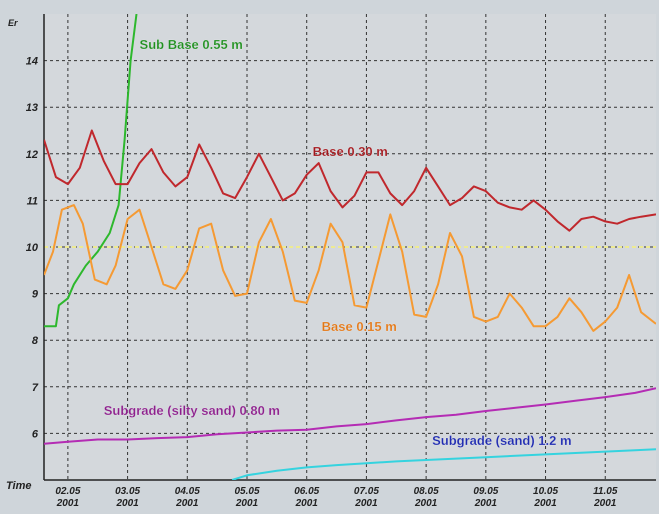 This screenshot has width=659, height=514. I want to click on y-tick-label: 8, so click(35, 341).